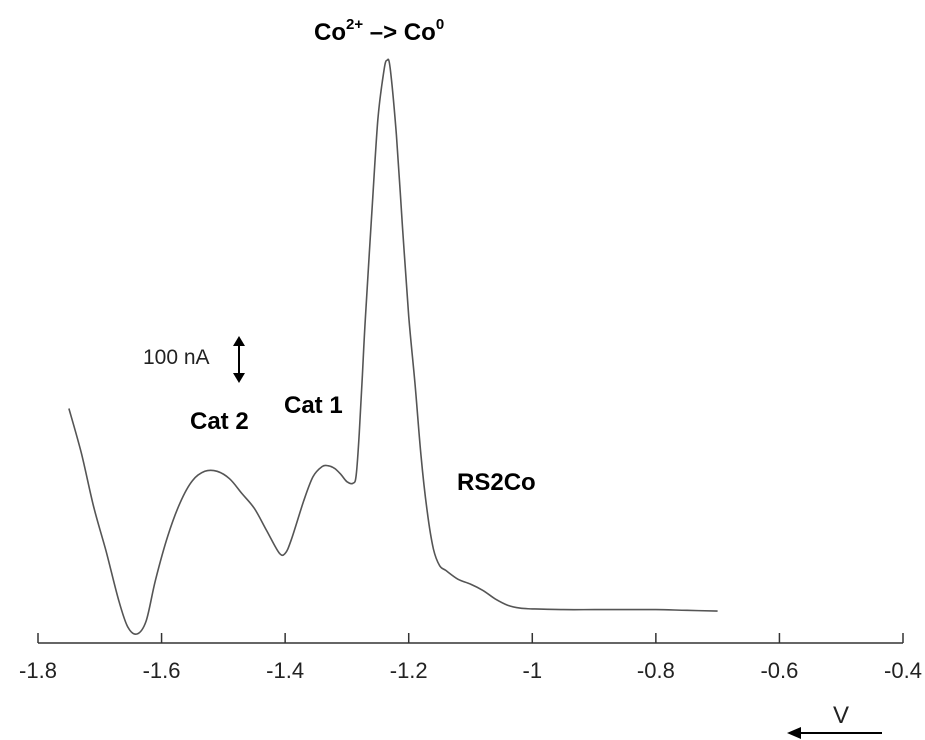  Describe the element at coordinates (38, 670) in the screenshot. I see `x-tick-label: -1.8` at that location.